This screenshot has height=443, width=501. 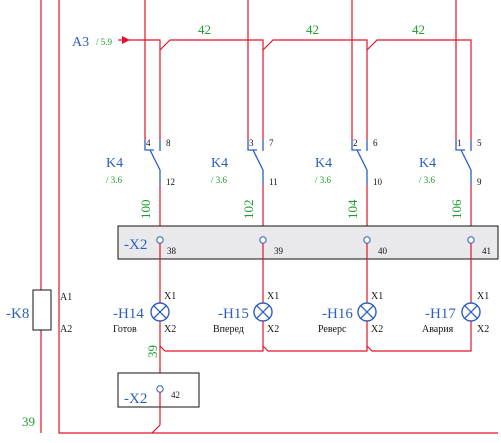 What do you see at coordinates (170, 182) in the screenshot?
I see `contact-pin-out: 12` at bounding box center [170, 182].